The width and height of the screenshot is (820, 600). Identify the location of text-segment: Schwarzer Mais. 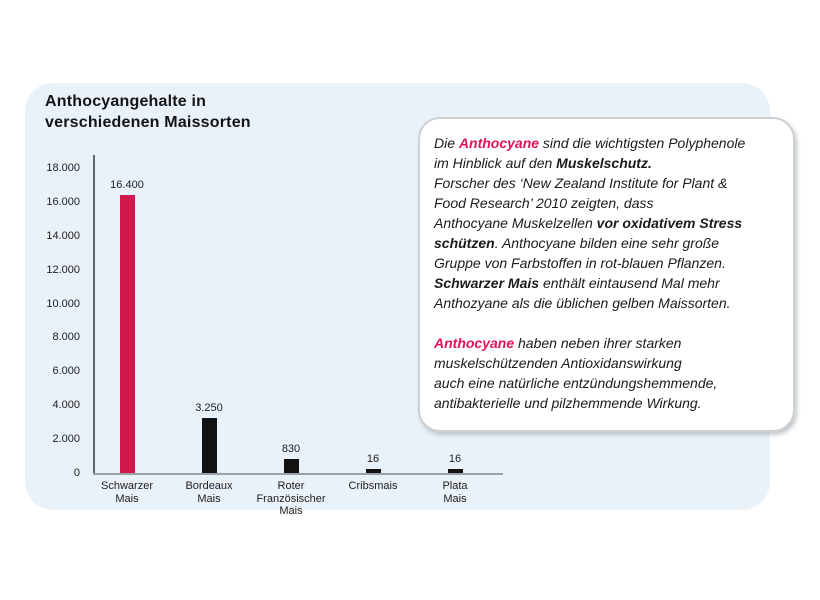
(487, 283).